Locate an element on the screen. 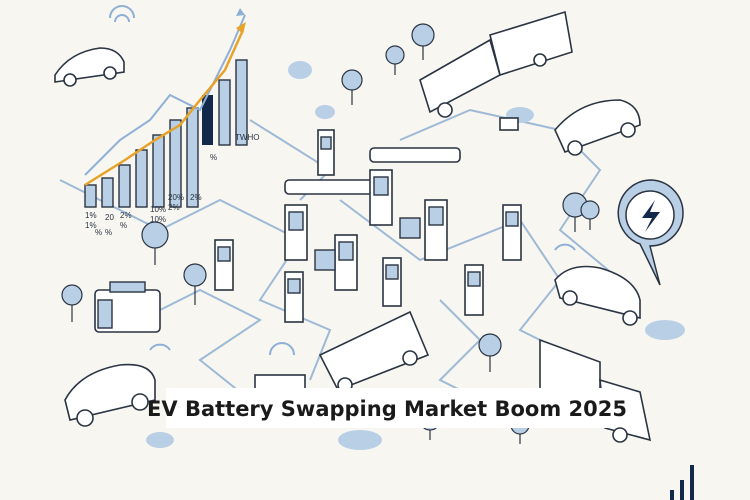  caption-box is located at coordinates (387, 408).